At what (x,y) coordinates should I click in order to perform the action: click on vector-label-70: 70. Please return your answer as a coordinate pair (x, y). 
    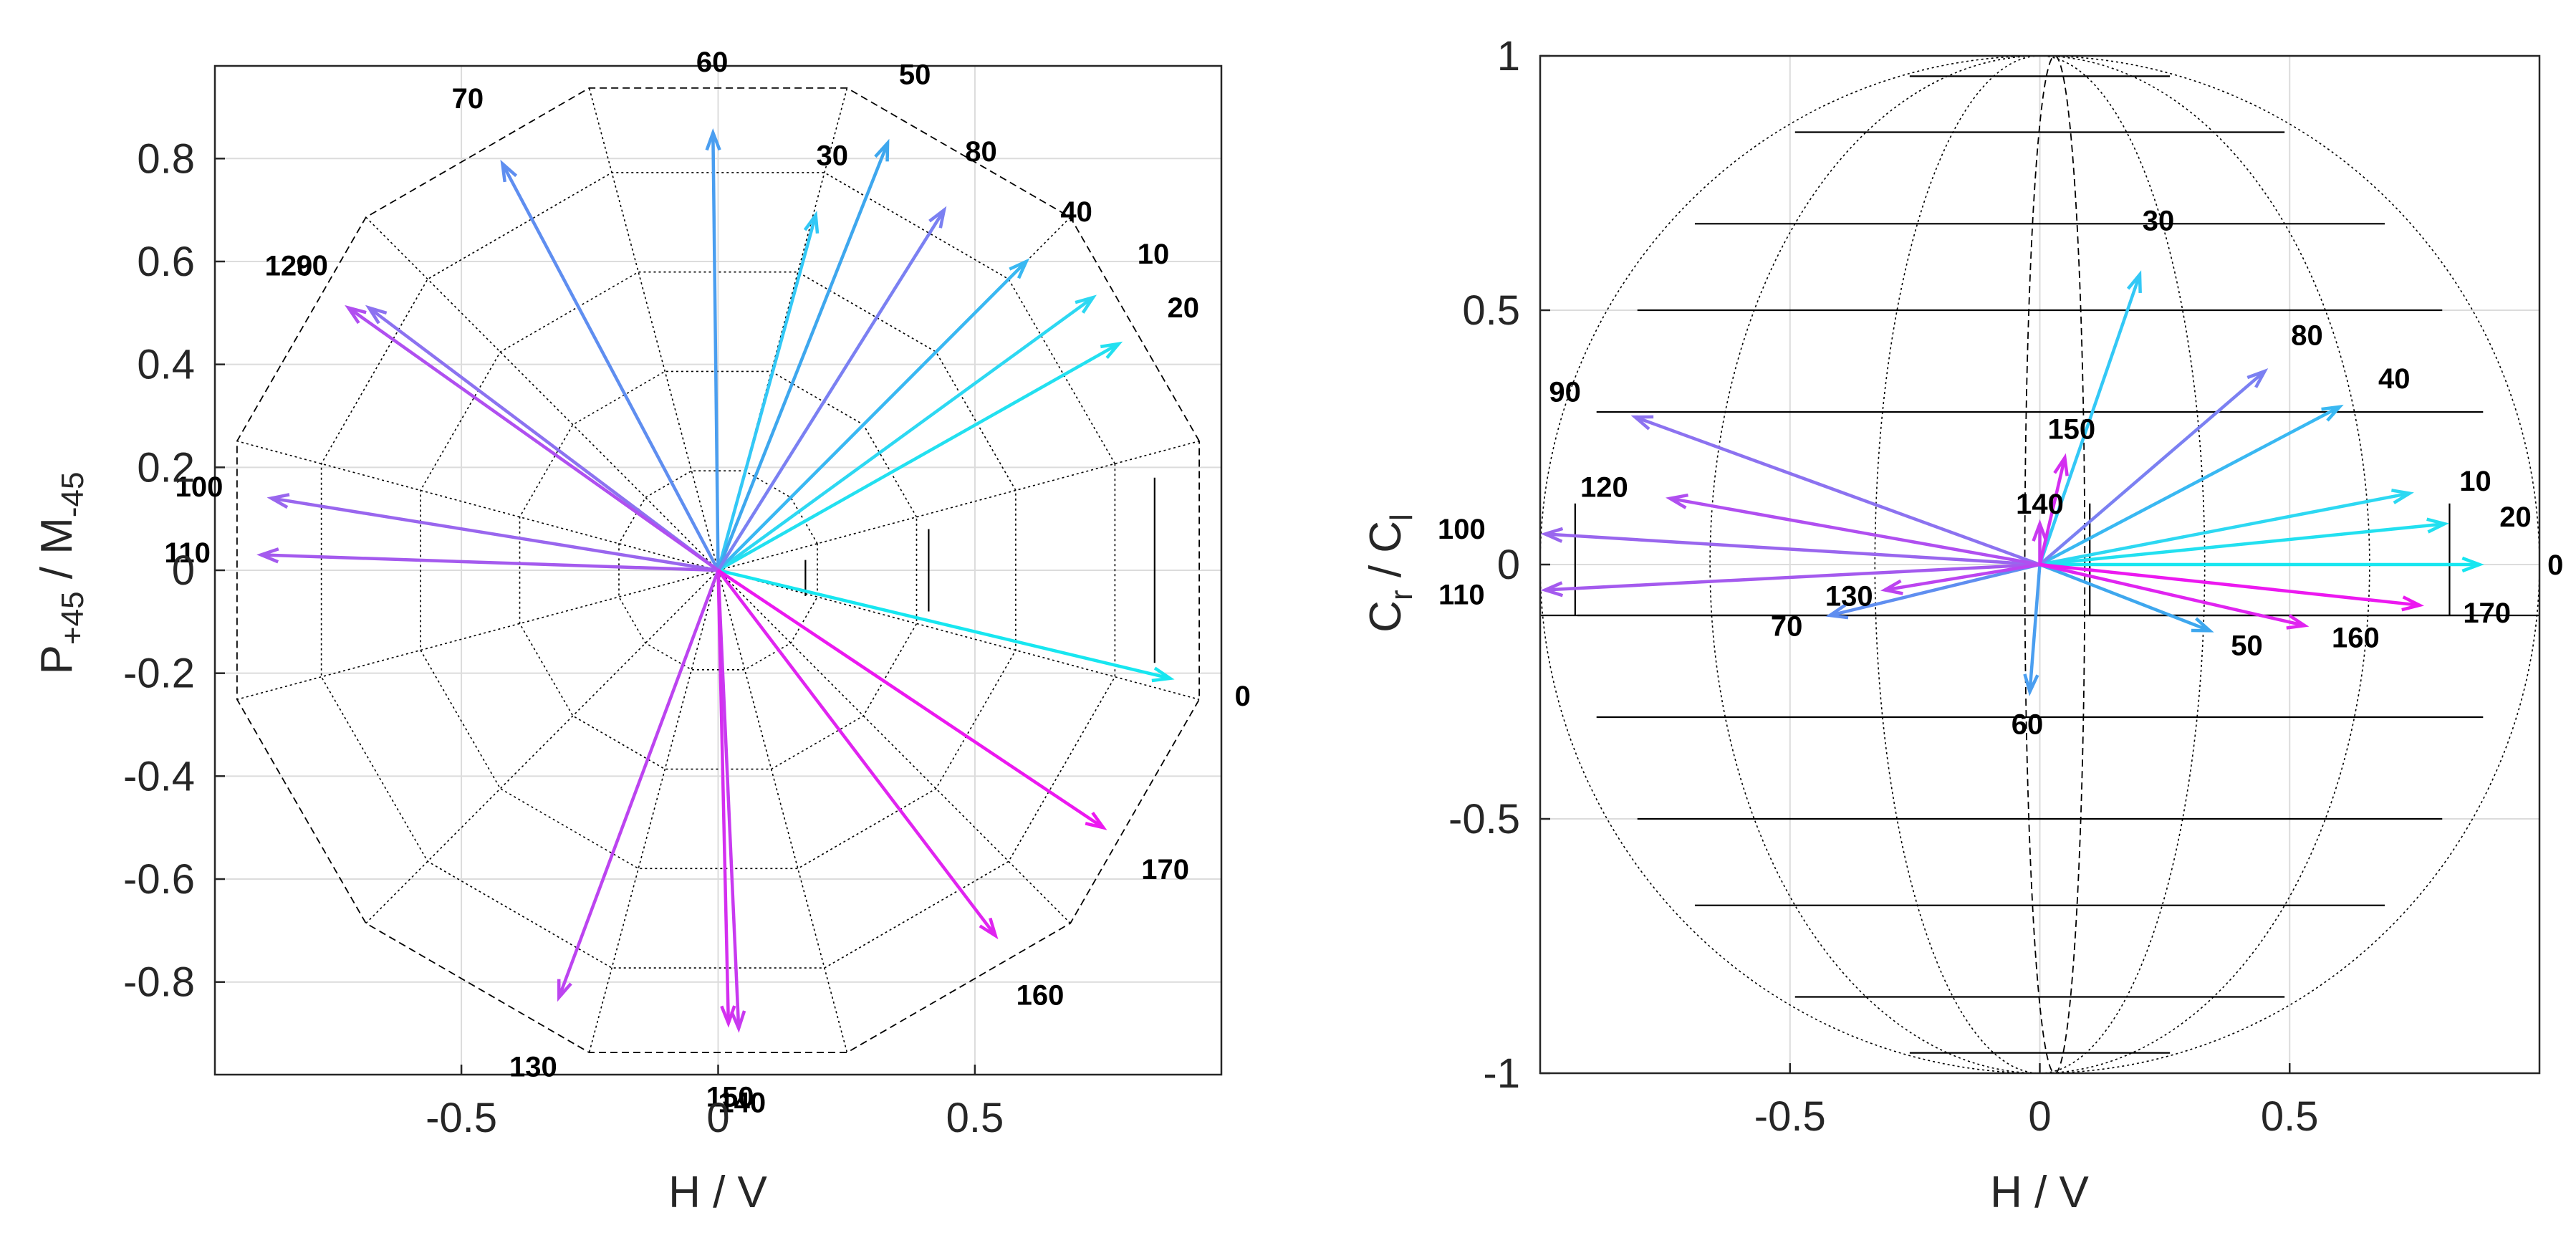
    Looking at the image, I should click on (1787, 627).